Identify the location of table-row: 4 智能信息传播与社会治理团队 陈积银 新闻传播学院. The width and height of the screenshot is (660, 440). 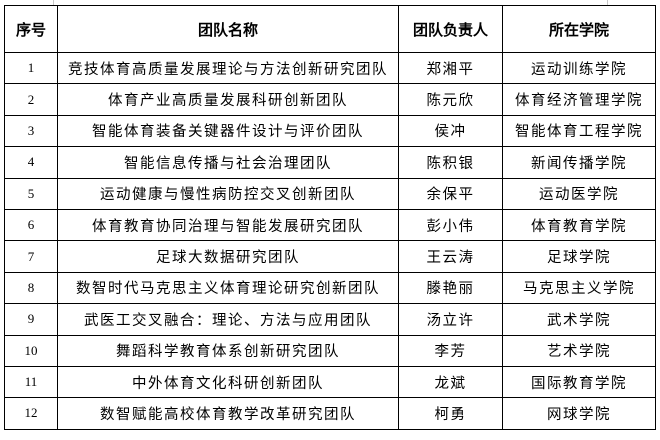
(330, 162).